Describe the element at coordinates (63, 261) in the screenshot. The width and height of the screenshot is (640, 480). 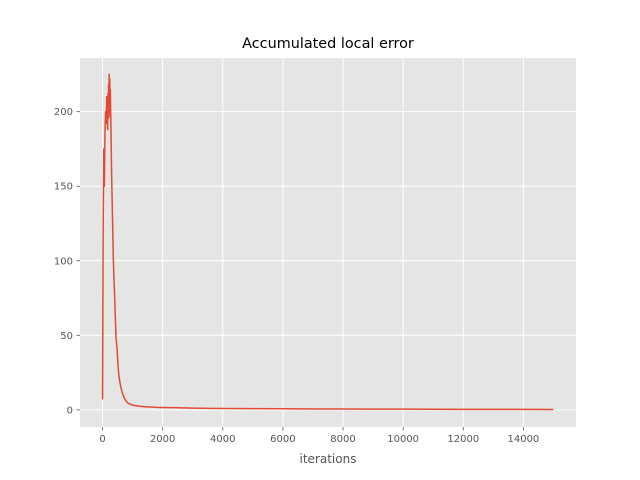
I see `y-tick-label: 100` at that location.